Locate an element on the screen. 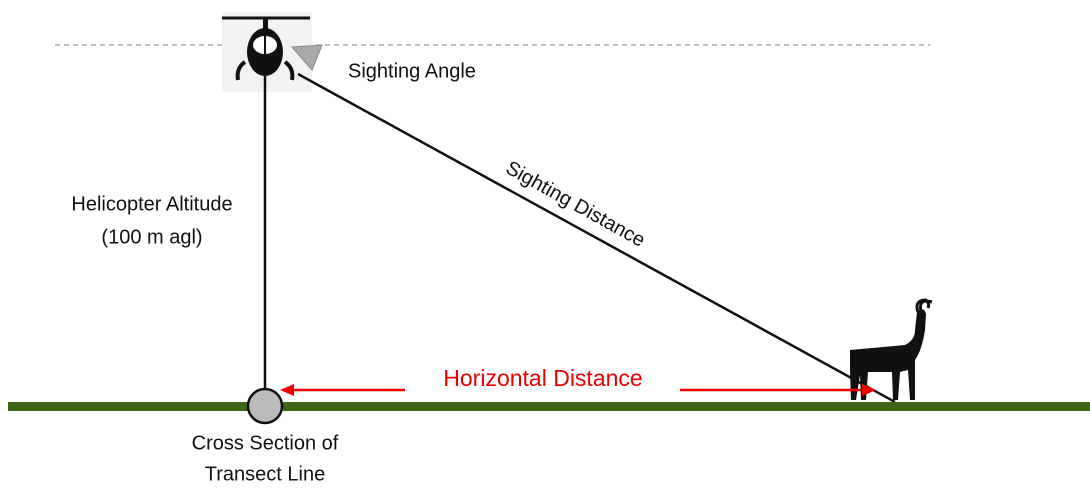  horizontal-distance-label: Horizontal Distance is located at coordinates (542, 378).